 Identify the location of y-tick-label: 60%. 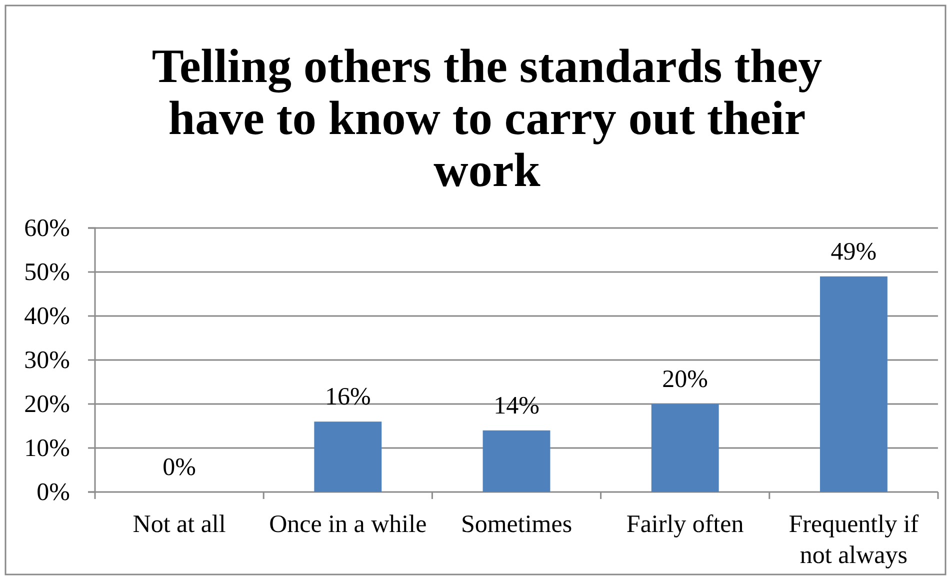
(47, 228).